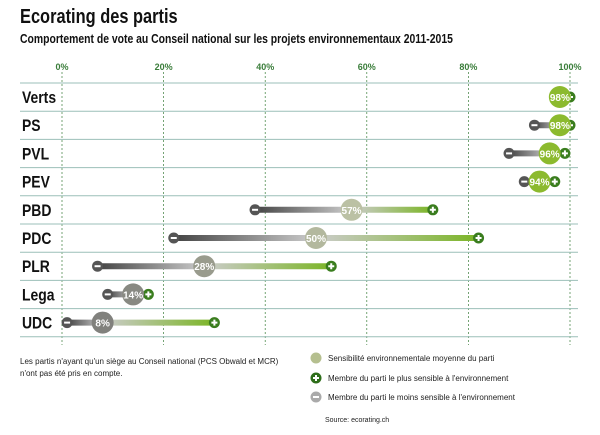 The width and height of the screenshot is (600, 435). I want to click on average-label: 14%, so click(133, 295).